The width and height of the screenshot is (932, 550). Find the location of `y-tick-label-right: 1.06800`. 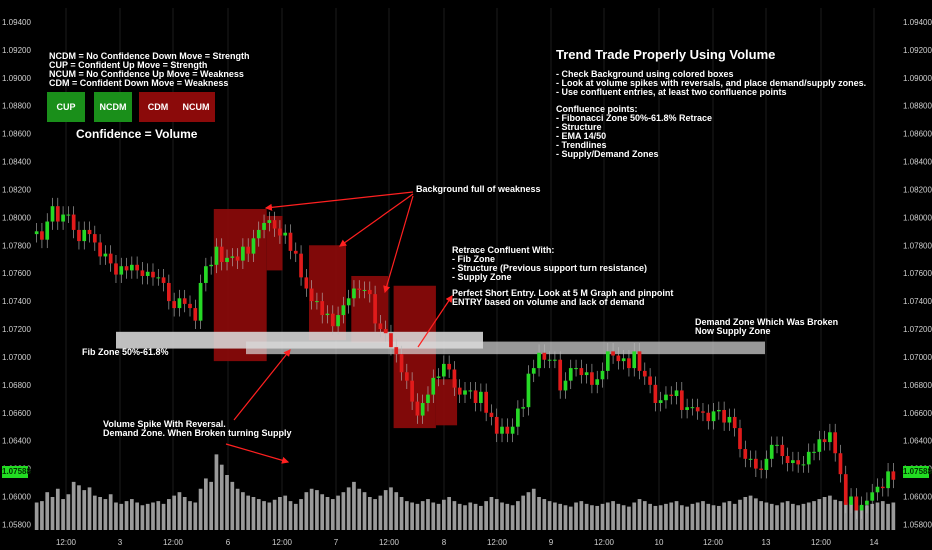

y-tick-label-right: 1.06800 is located at coordinates (917, 385).